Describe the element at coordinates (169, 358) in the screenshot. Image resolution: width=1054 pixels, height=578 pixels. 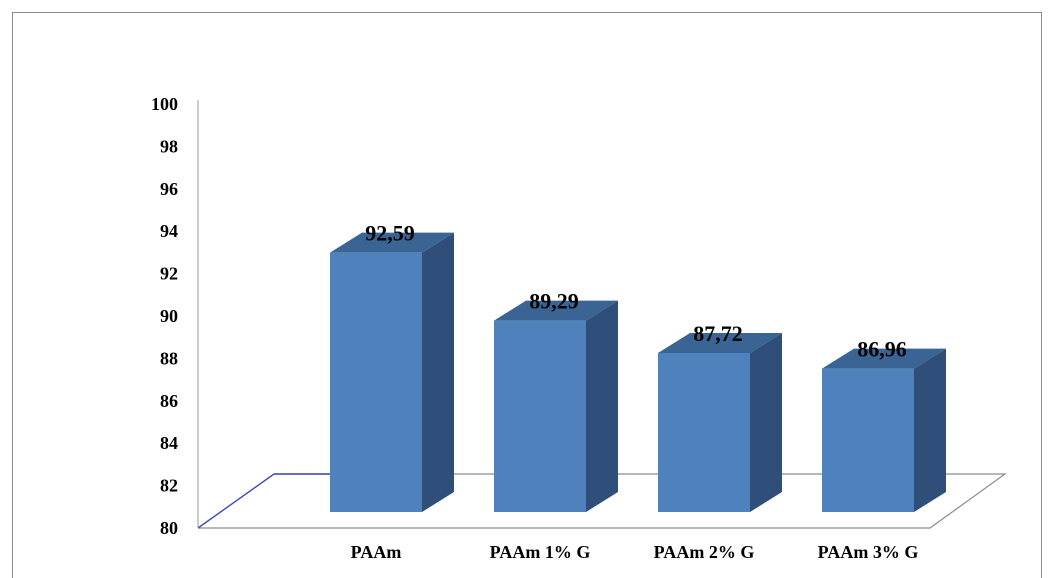
I see `y-tick-label: 88` at that location.